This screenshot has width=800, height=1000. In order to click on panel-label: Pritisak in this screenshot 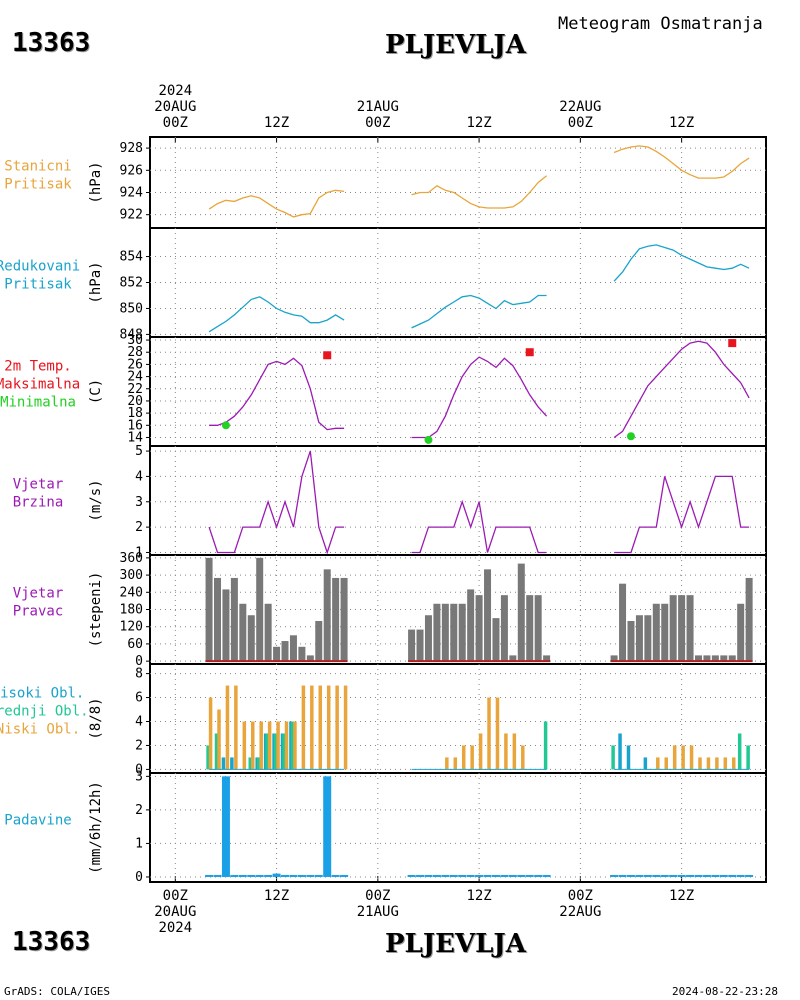, I will do `click(38, 185)`.